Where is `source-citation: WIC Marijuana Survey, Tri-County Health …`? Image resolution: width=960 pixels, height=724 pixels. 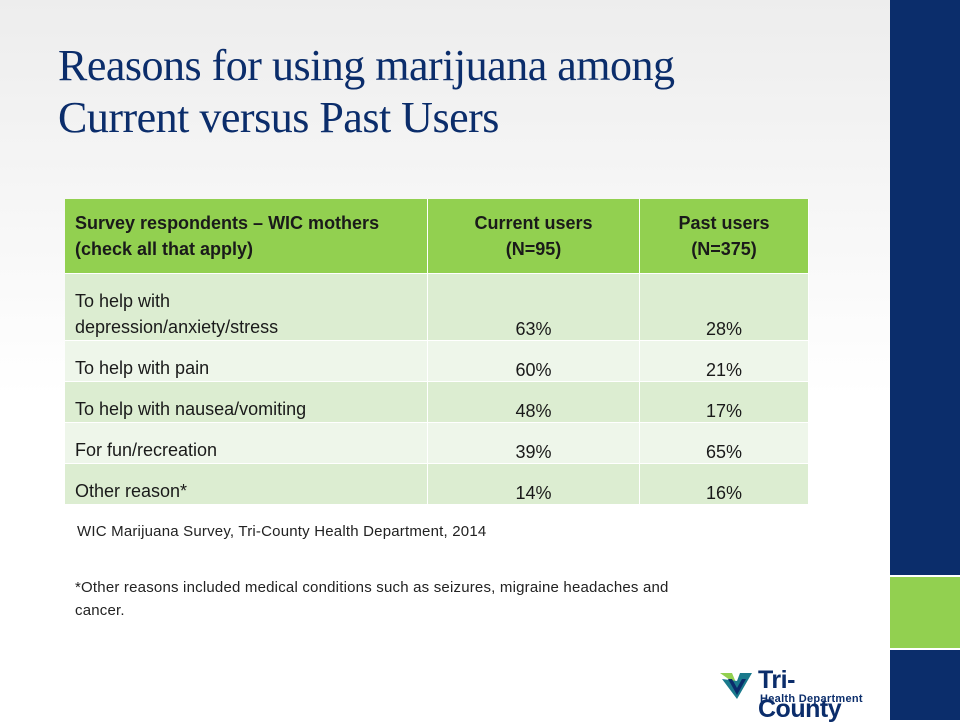 source-citation: WIC Marijuana Survey, Tri-County Health … is located at coordinates (282, 531).